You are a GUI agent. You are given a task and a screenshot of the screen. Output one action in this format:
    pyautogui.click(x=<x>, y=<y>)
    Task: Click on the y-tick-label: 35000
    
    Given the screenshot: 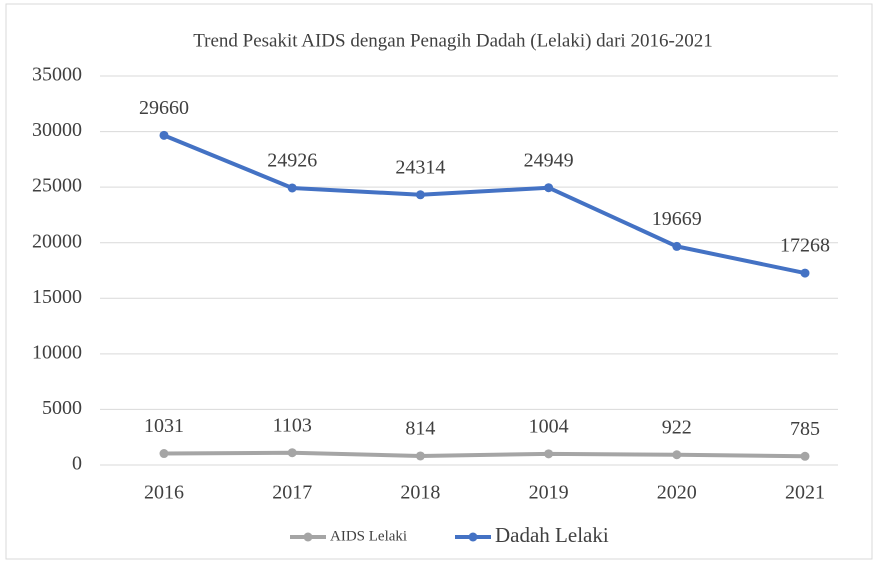 What is the action you would take?
    pyautogui.click(x=57, y=75)
    